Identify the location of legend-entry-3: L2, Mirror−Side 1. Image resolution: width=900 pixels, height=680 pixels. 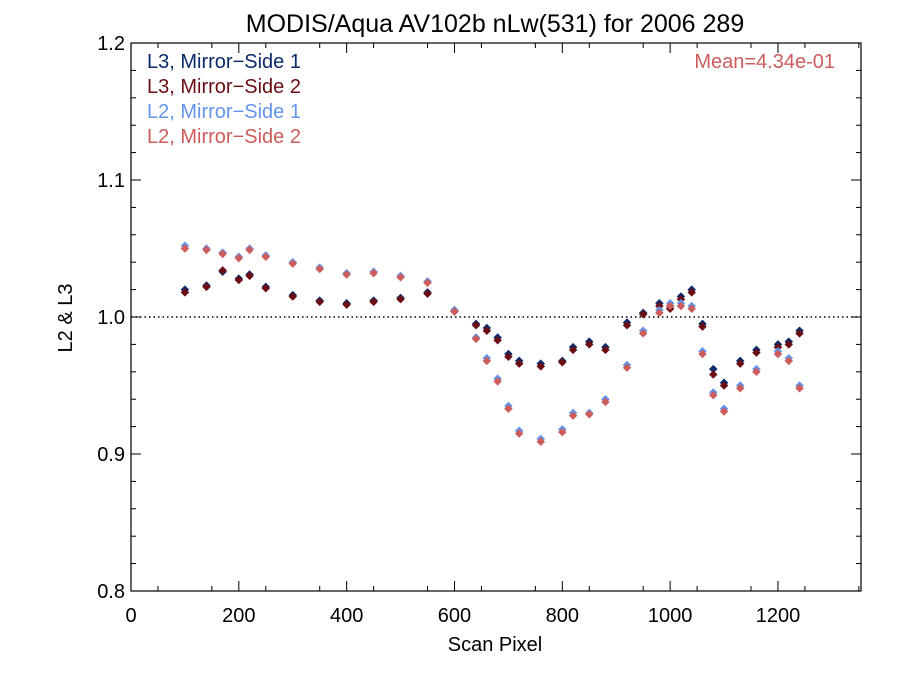
(224, 112).